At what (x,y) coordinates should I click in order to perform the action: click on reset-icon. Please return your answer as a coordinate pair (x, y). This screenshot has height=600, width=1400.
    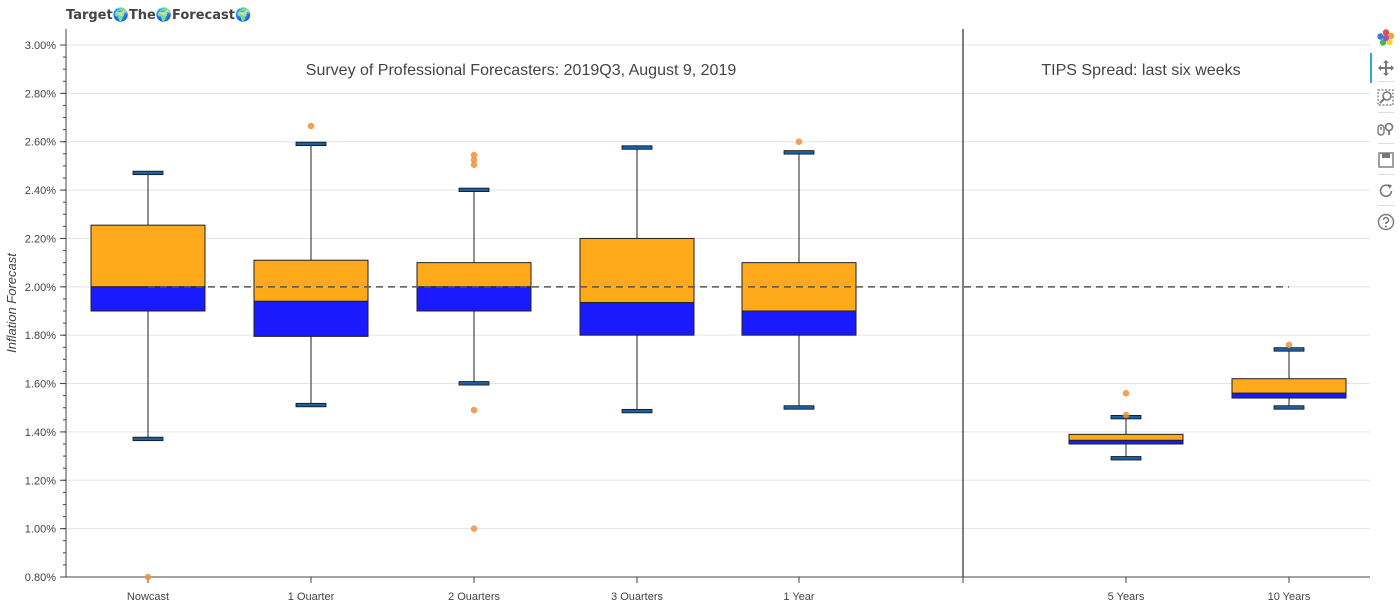
    Looking at the image, I should click on (1386, 191).